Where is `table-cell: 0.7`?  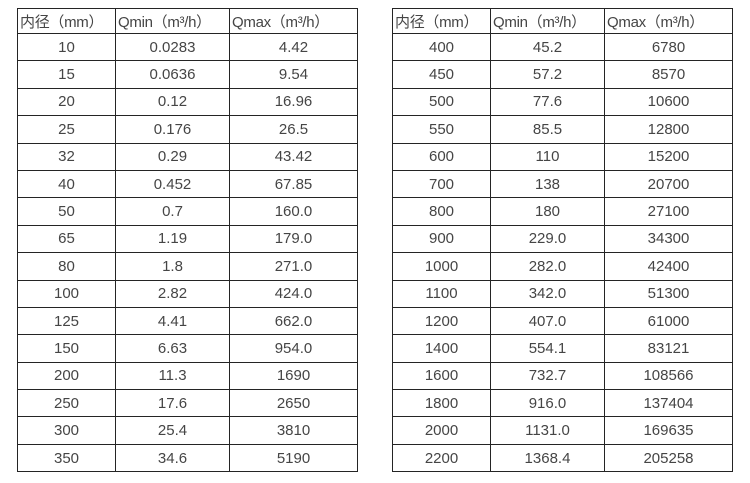
table-cell: 0.7 is located at coordinates (172, 211).